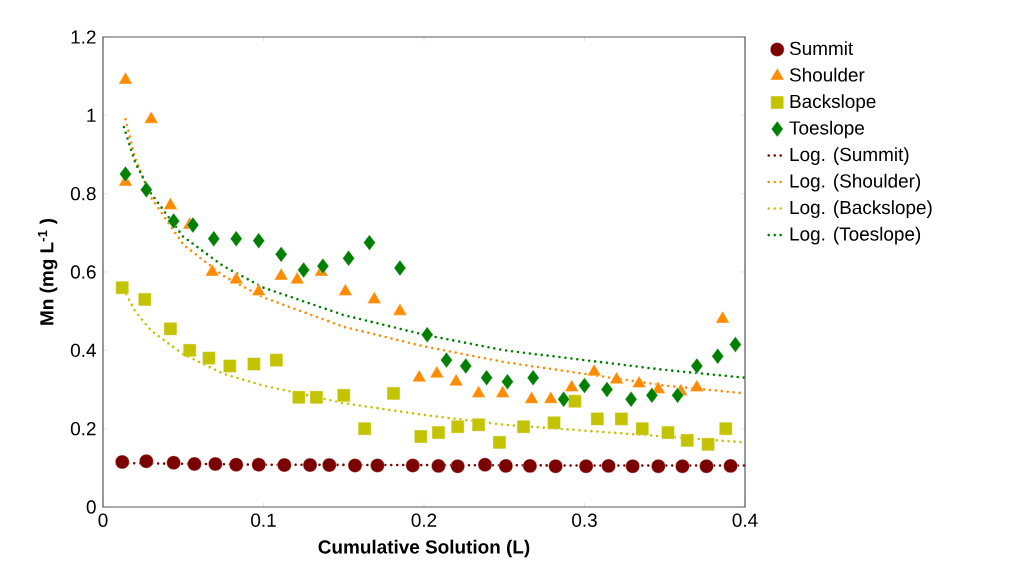  Describe the element at coordinates (849, 156) in the screenshot. I see `legend-label: Log. (Summit)` at that location.